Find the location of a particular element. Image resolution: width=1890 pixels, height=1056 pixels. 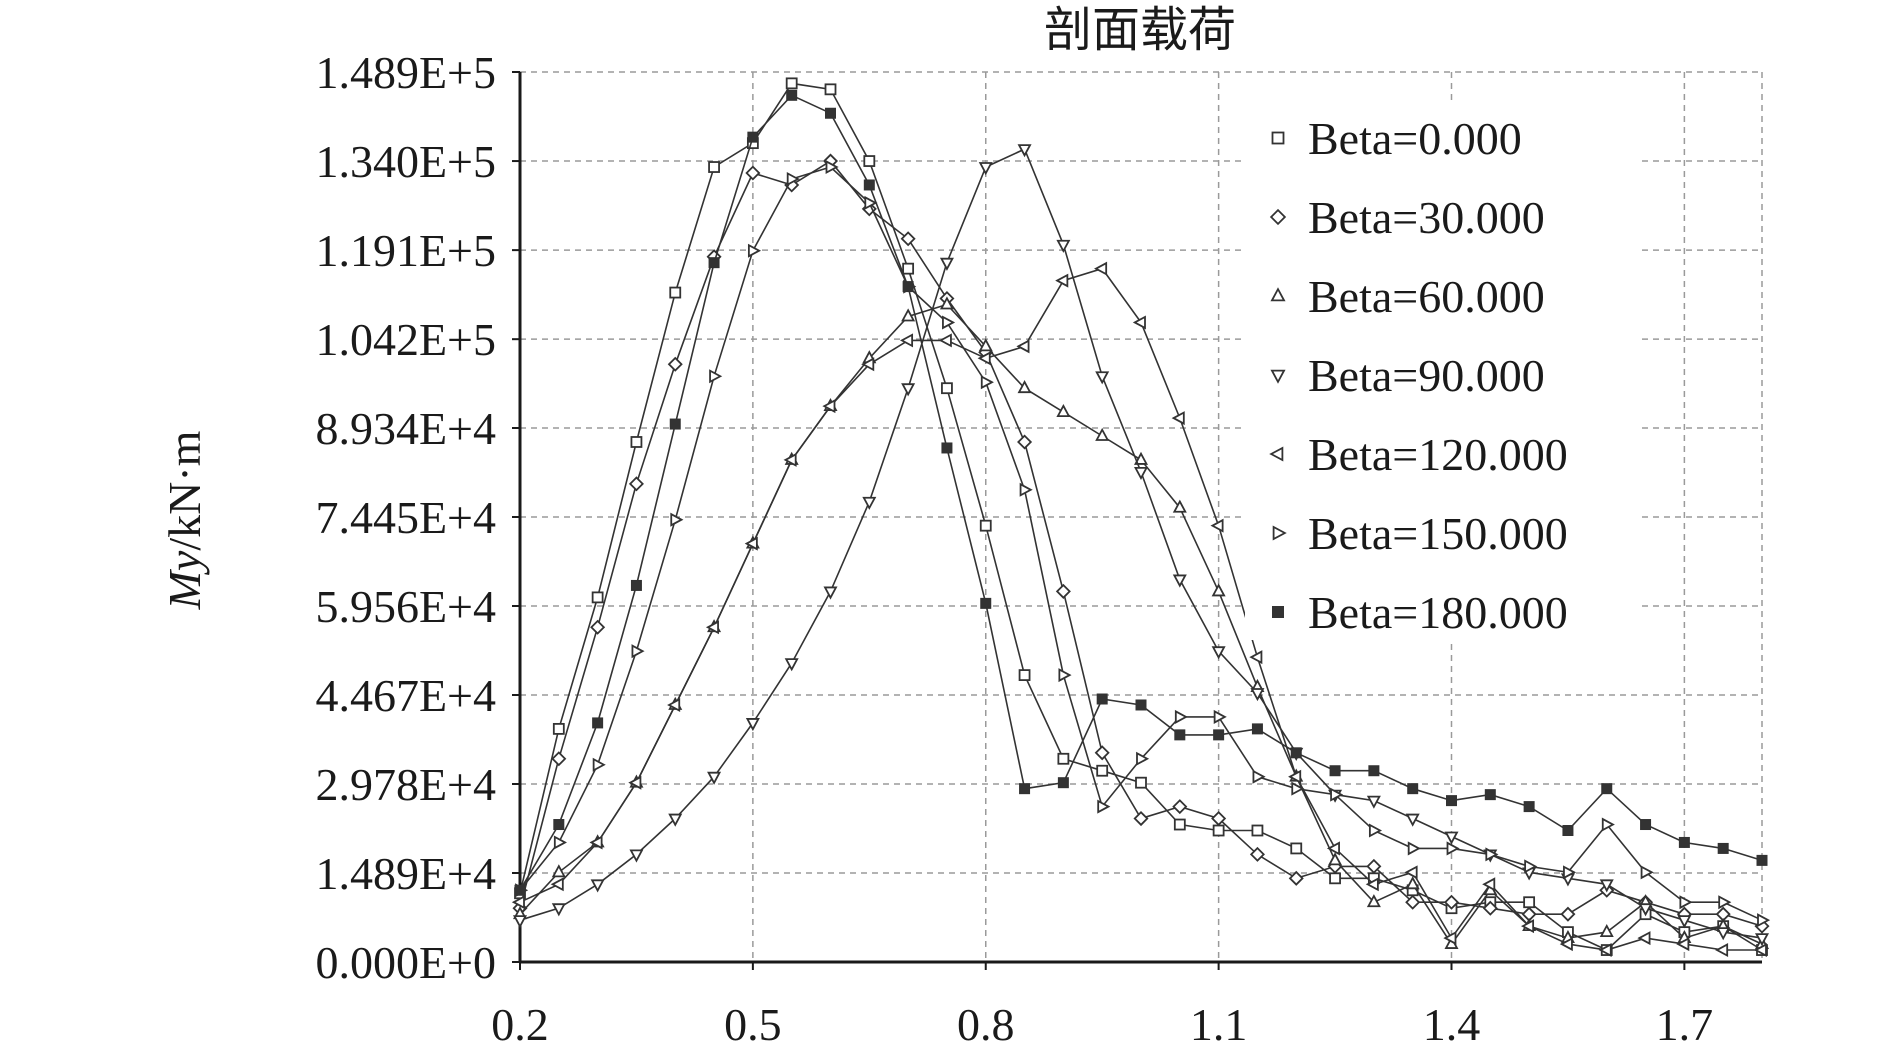

legend-label: Beta=180.000 is located at coordinates (1438, 612).